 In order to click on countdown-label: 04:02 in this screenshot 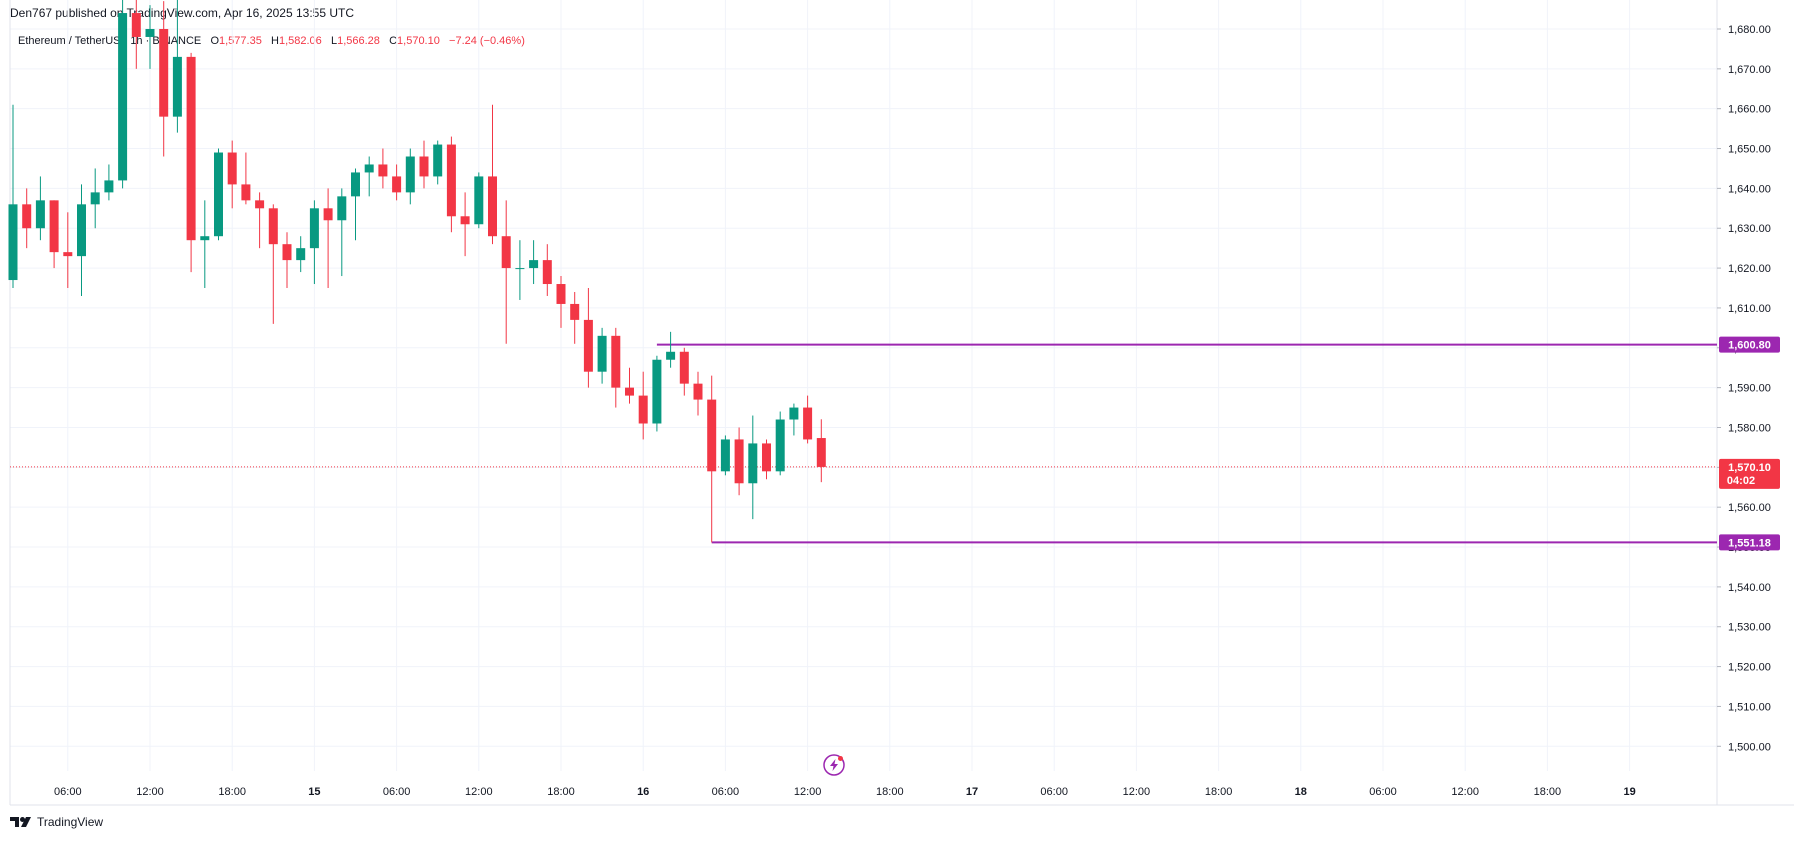, I will do `click(1741, 481)`.